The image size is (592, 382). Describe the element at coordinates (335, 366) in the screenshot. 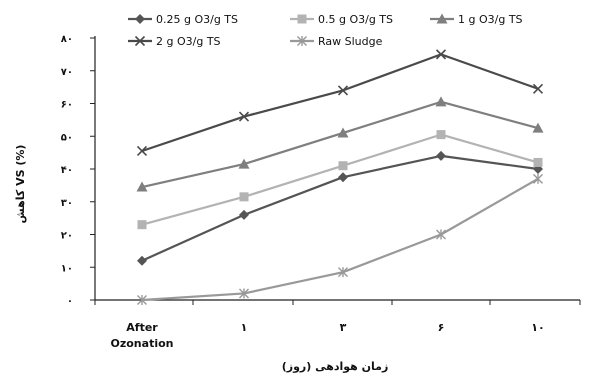

I see `x-axis-title: زمان هوادهی (روز)` at that location.